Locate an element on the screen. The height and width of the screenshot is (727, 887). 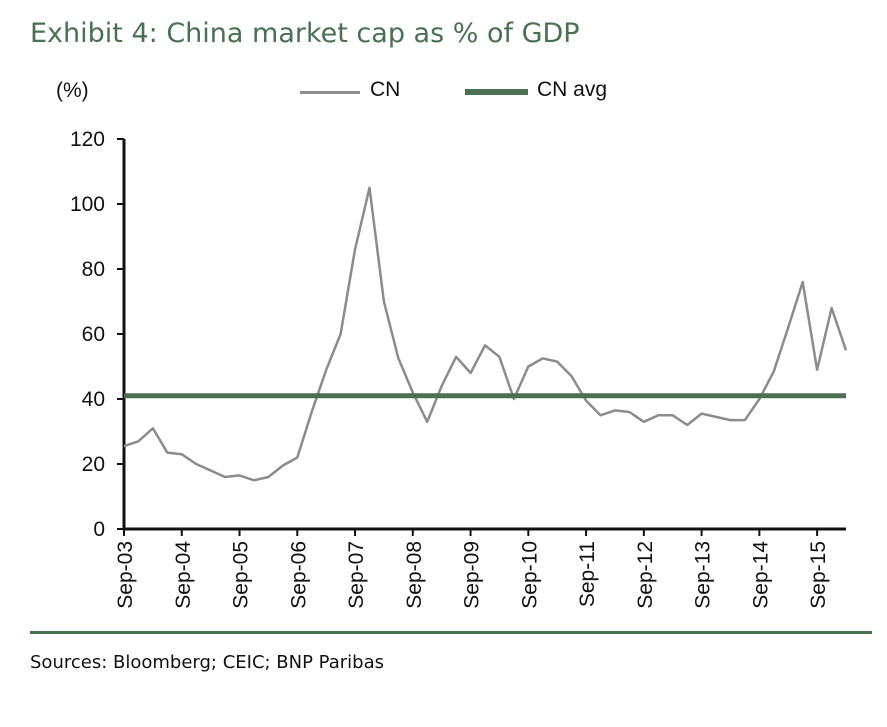
legend-swatch-cn-avg is located at coordinates (496, 92).